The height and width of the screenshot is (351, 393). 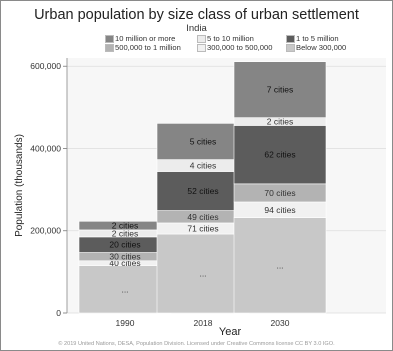 I want to click on data-label: 94 cities, so click(x=279, y=210).